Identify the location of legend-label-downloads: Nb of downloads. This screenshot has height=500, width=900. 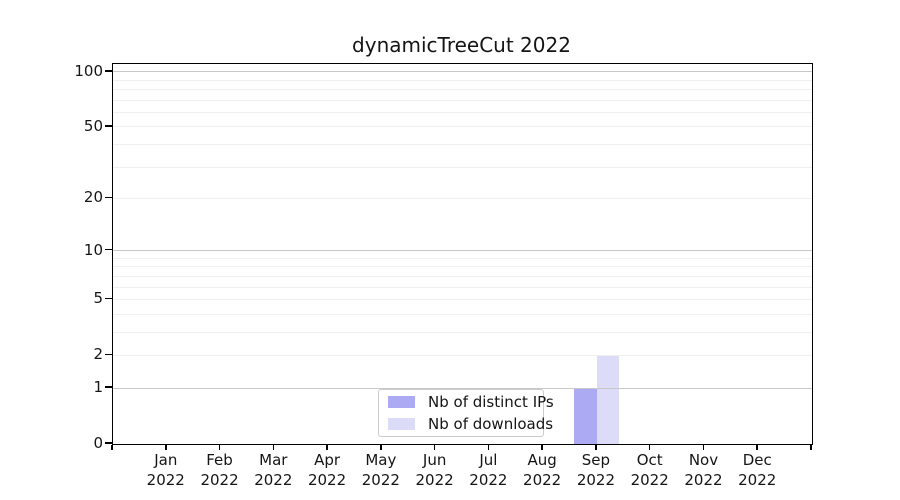
(491, 424).